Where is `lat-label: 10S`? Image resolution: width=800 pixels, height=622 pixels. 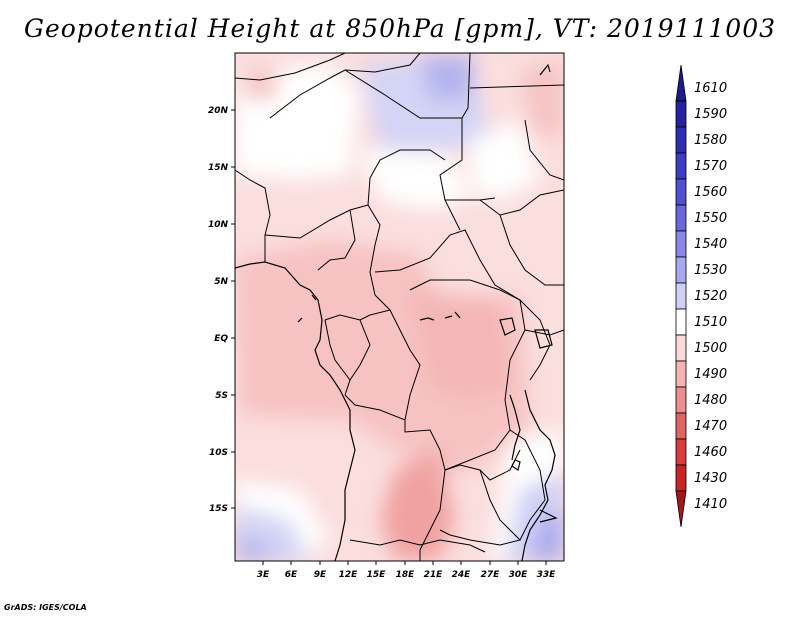 lat-label: 10S is located at coordinates (218, 453).